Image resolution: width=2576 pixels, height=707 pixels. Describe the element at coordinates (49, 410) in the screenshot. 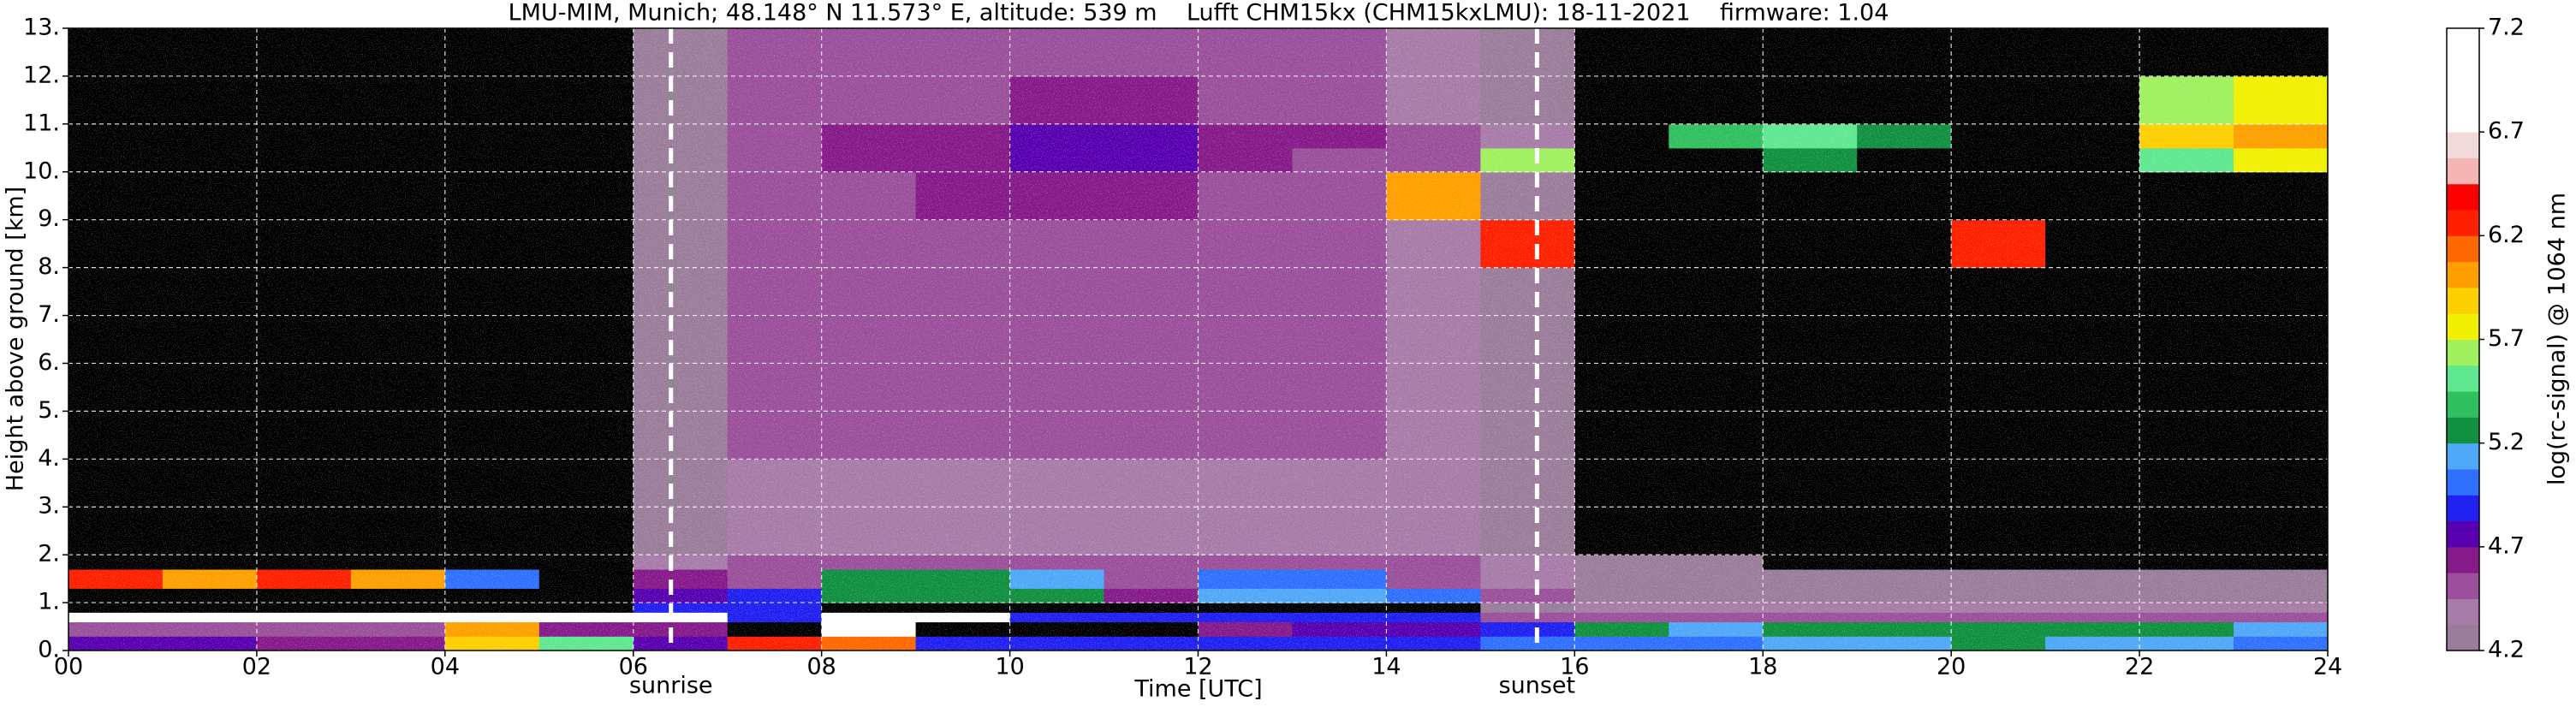

I see `y-tick-label: 5.` at that location.